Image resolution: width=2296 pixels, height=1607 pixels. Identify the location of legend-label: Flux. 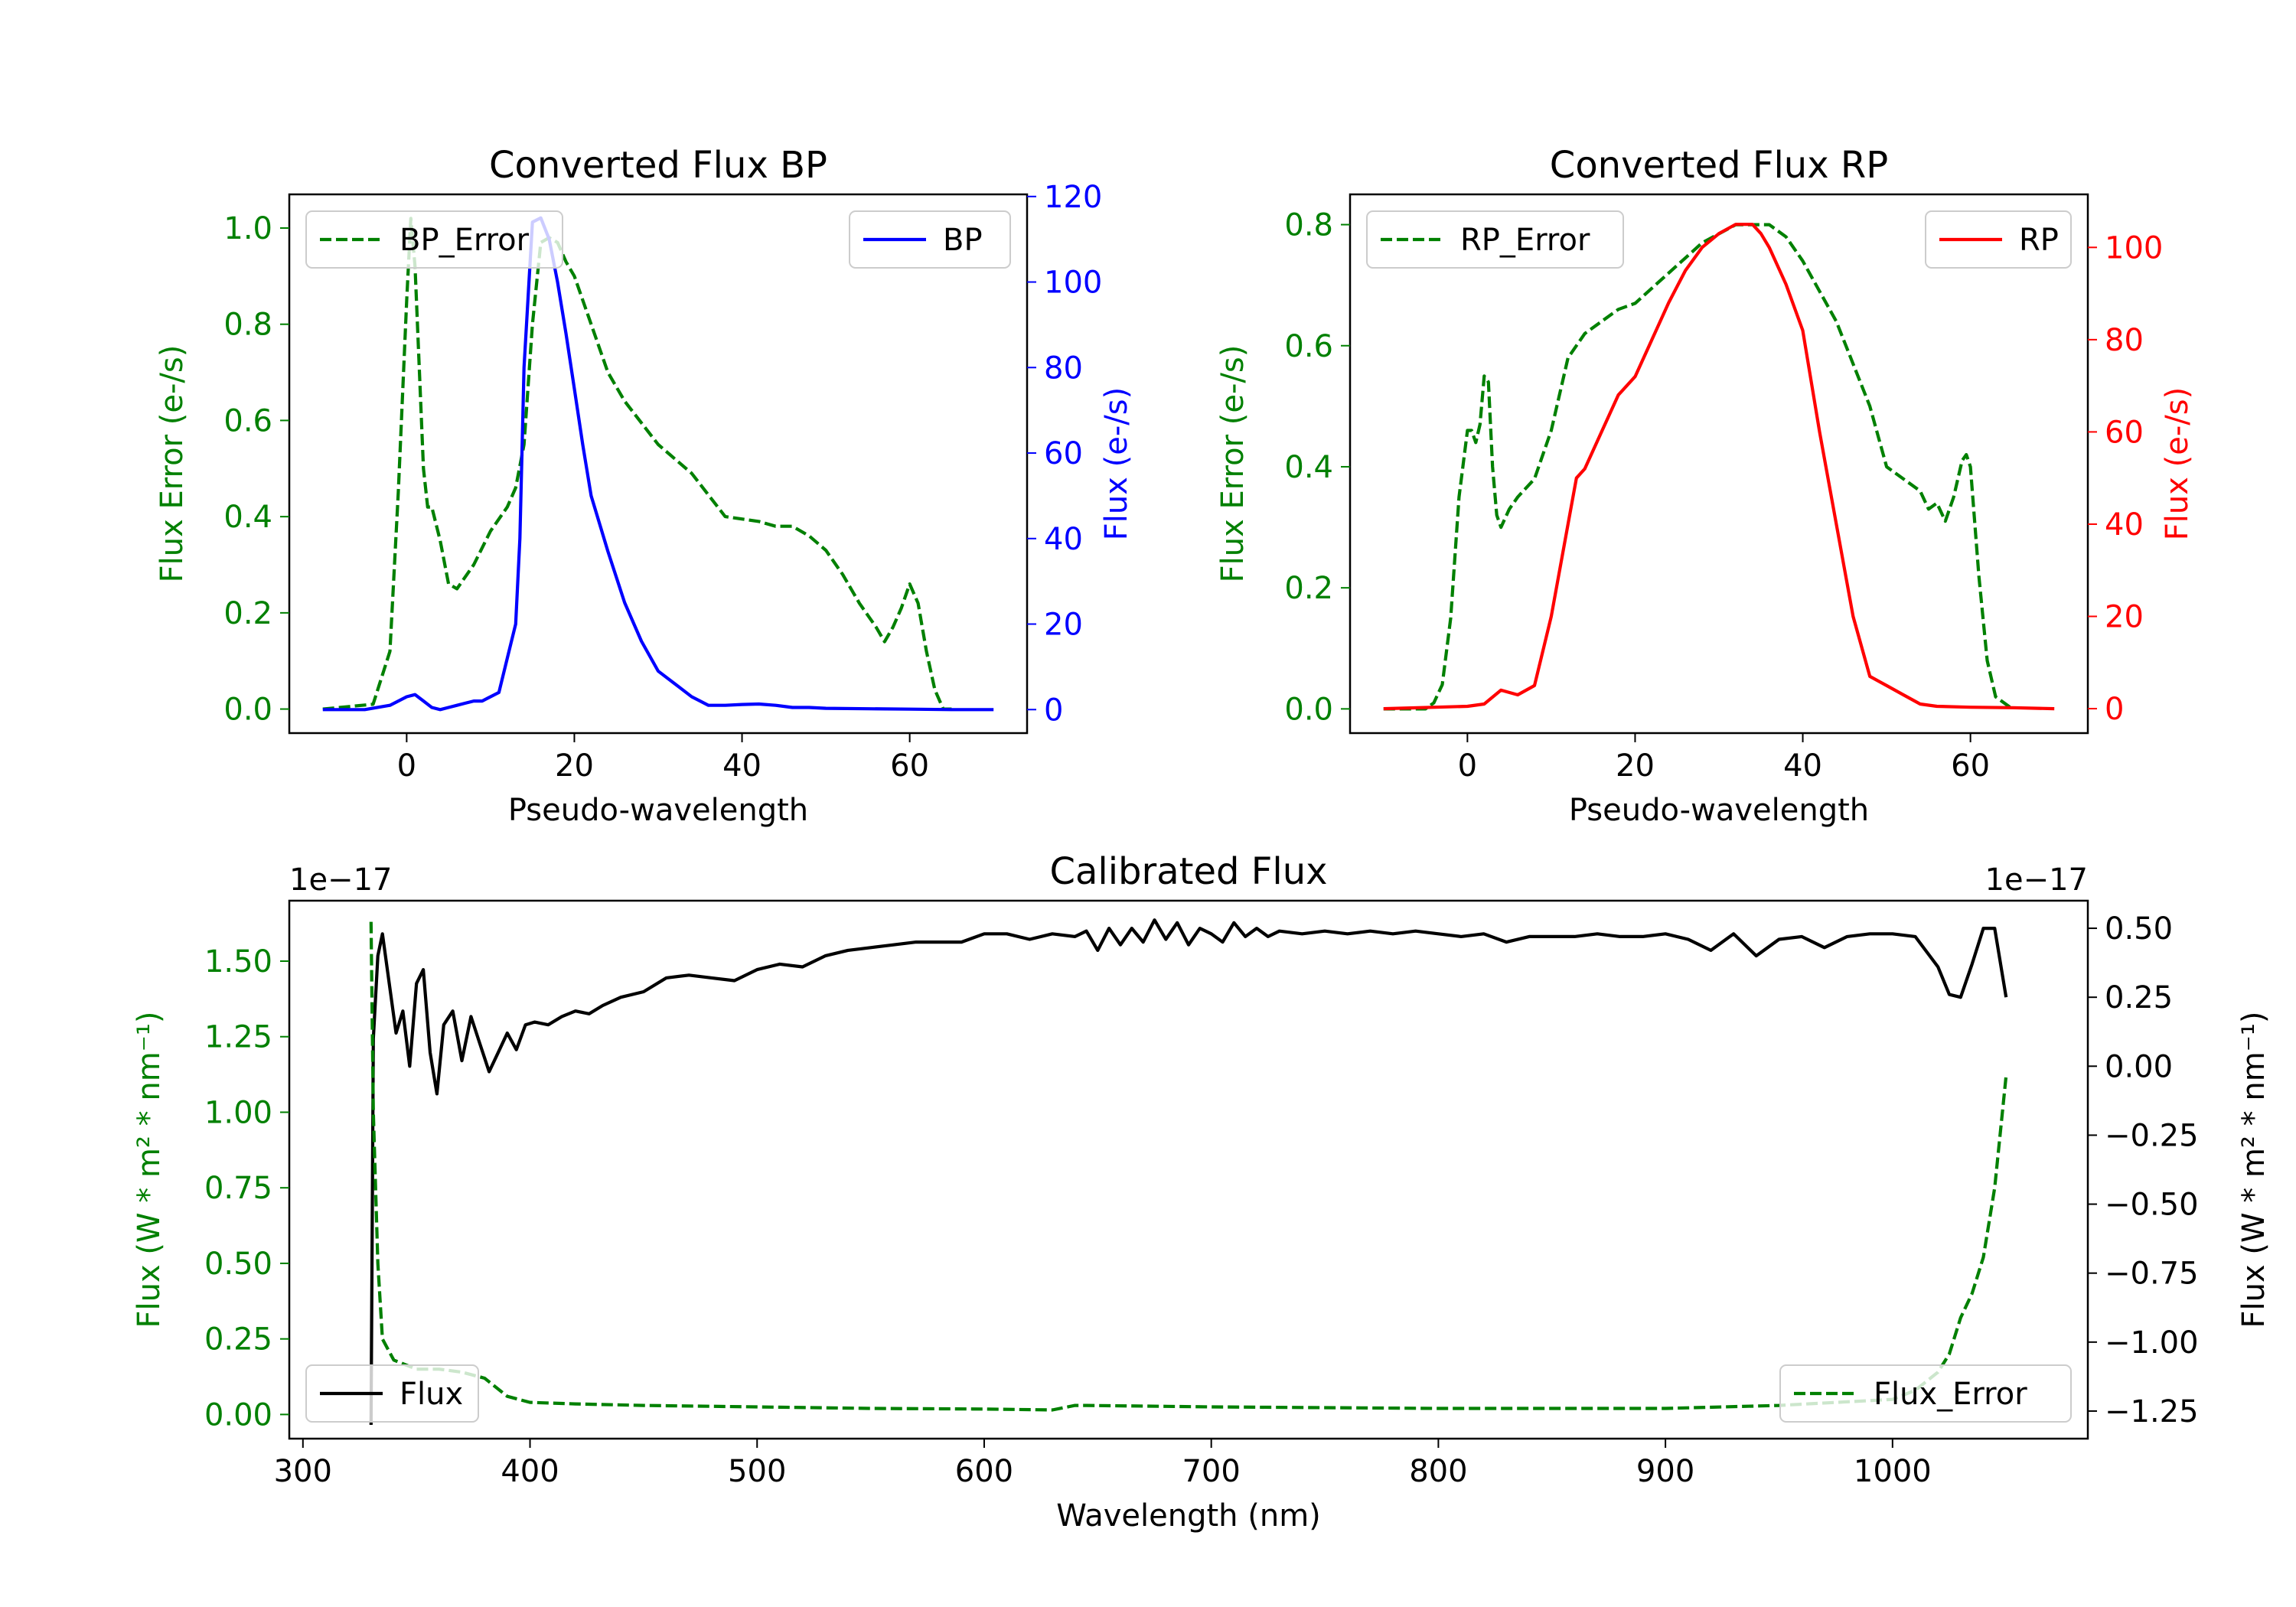
(431, 1394).